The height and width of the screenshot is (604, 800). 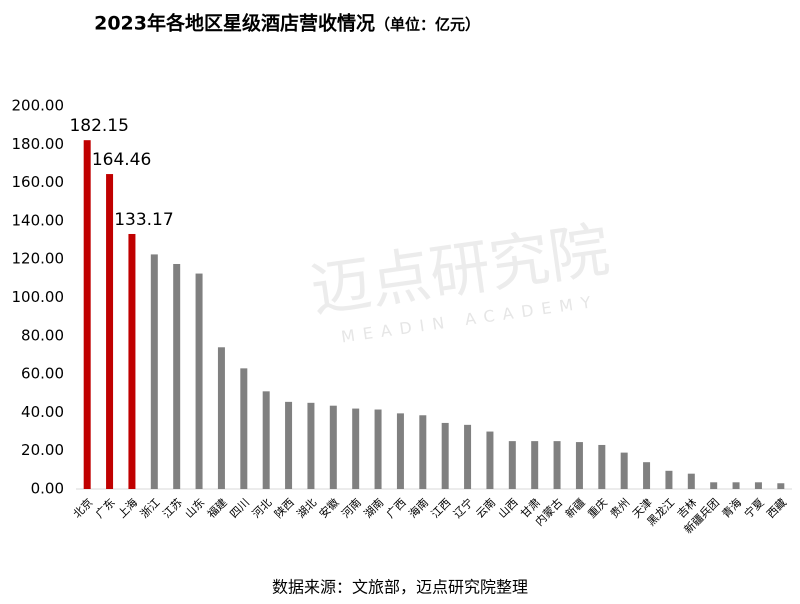 What do you see at coordinates (121, 160) in the screenshot?
I see `value-label: 164.46` at bounding box center [121, 160].